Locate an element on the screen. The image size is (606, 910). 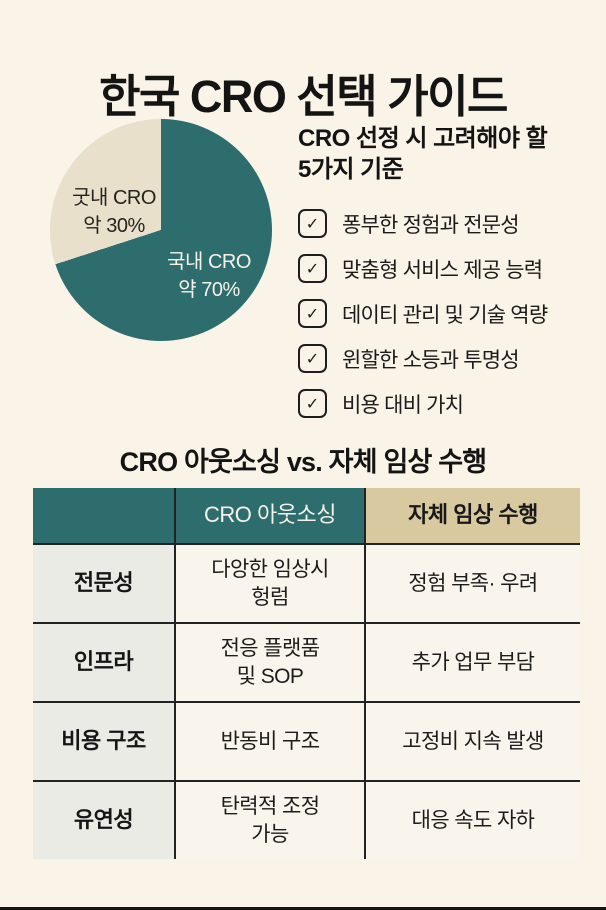
cell-flexibility-cro: 탄력적 조정 가능 is located at coordinates (271, 819).